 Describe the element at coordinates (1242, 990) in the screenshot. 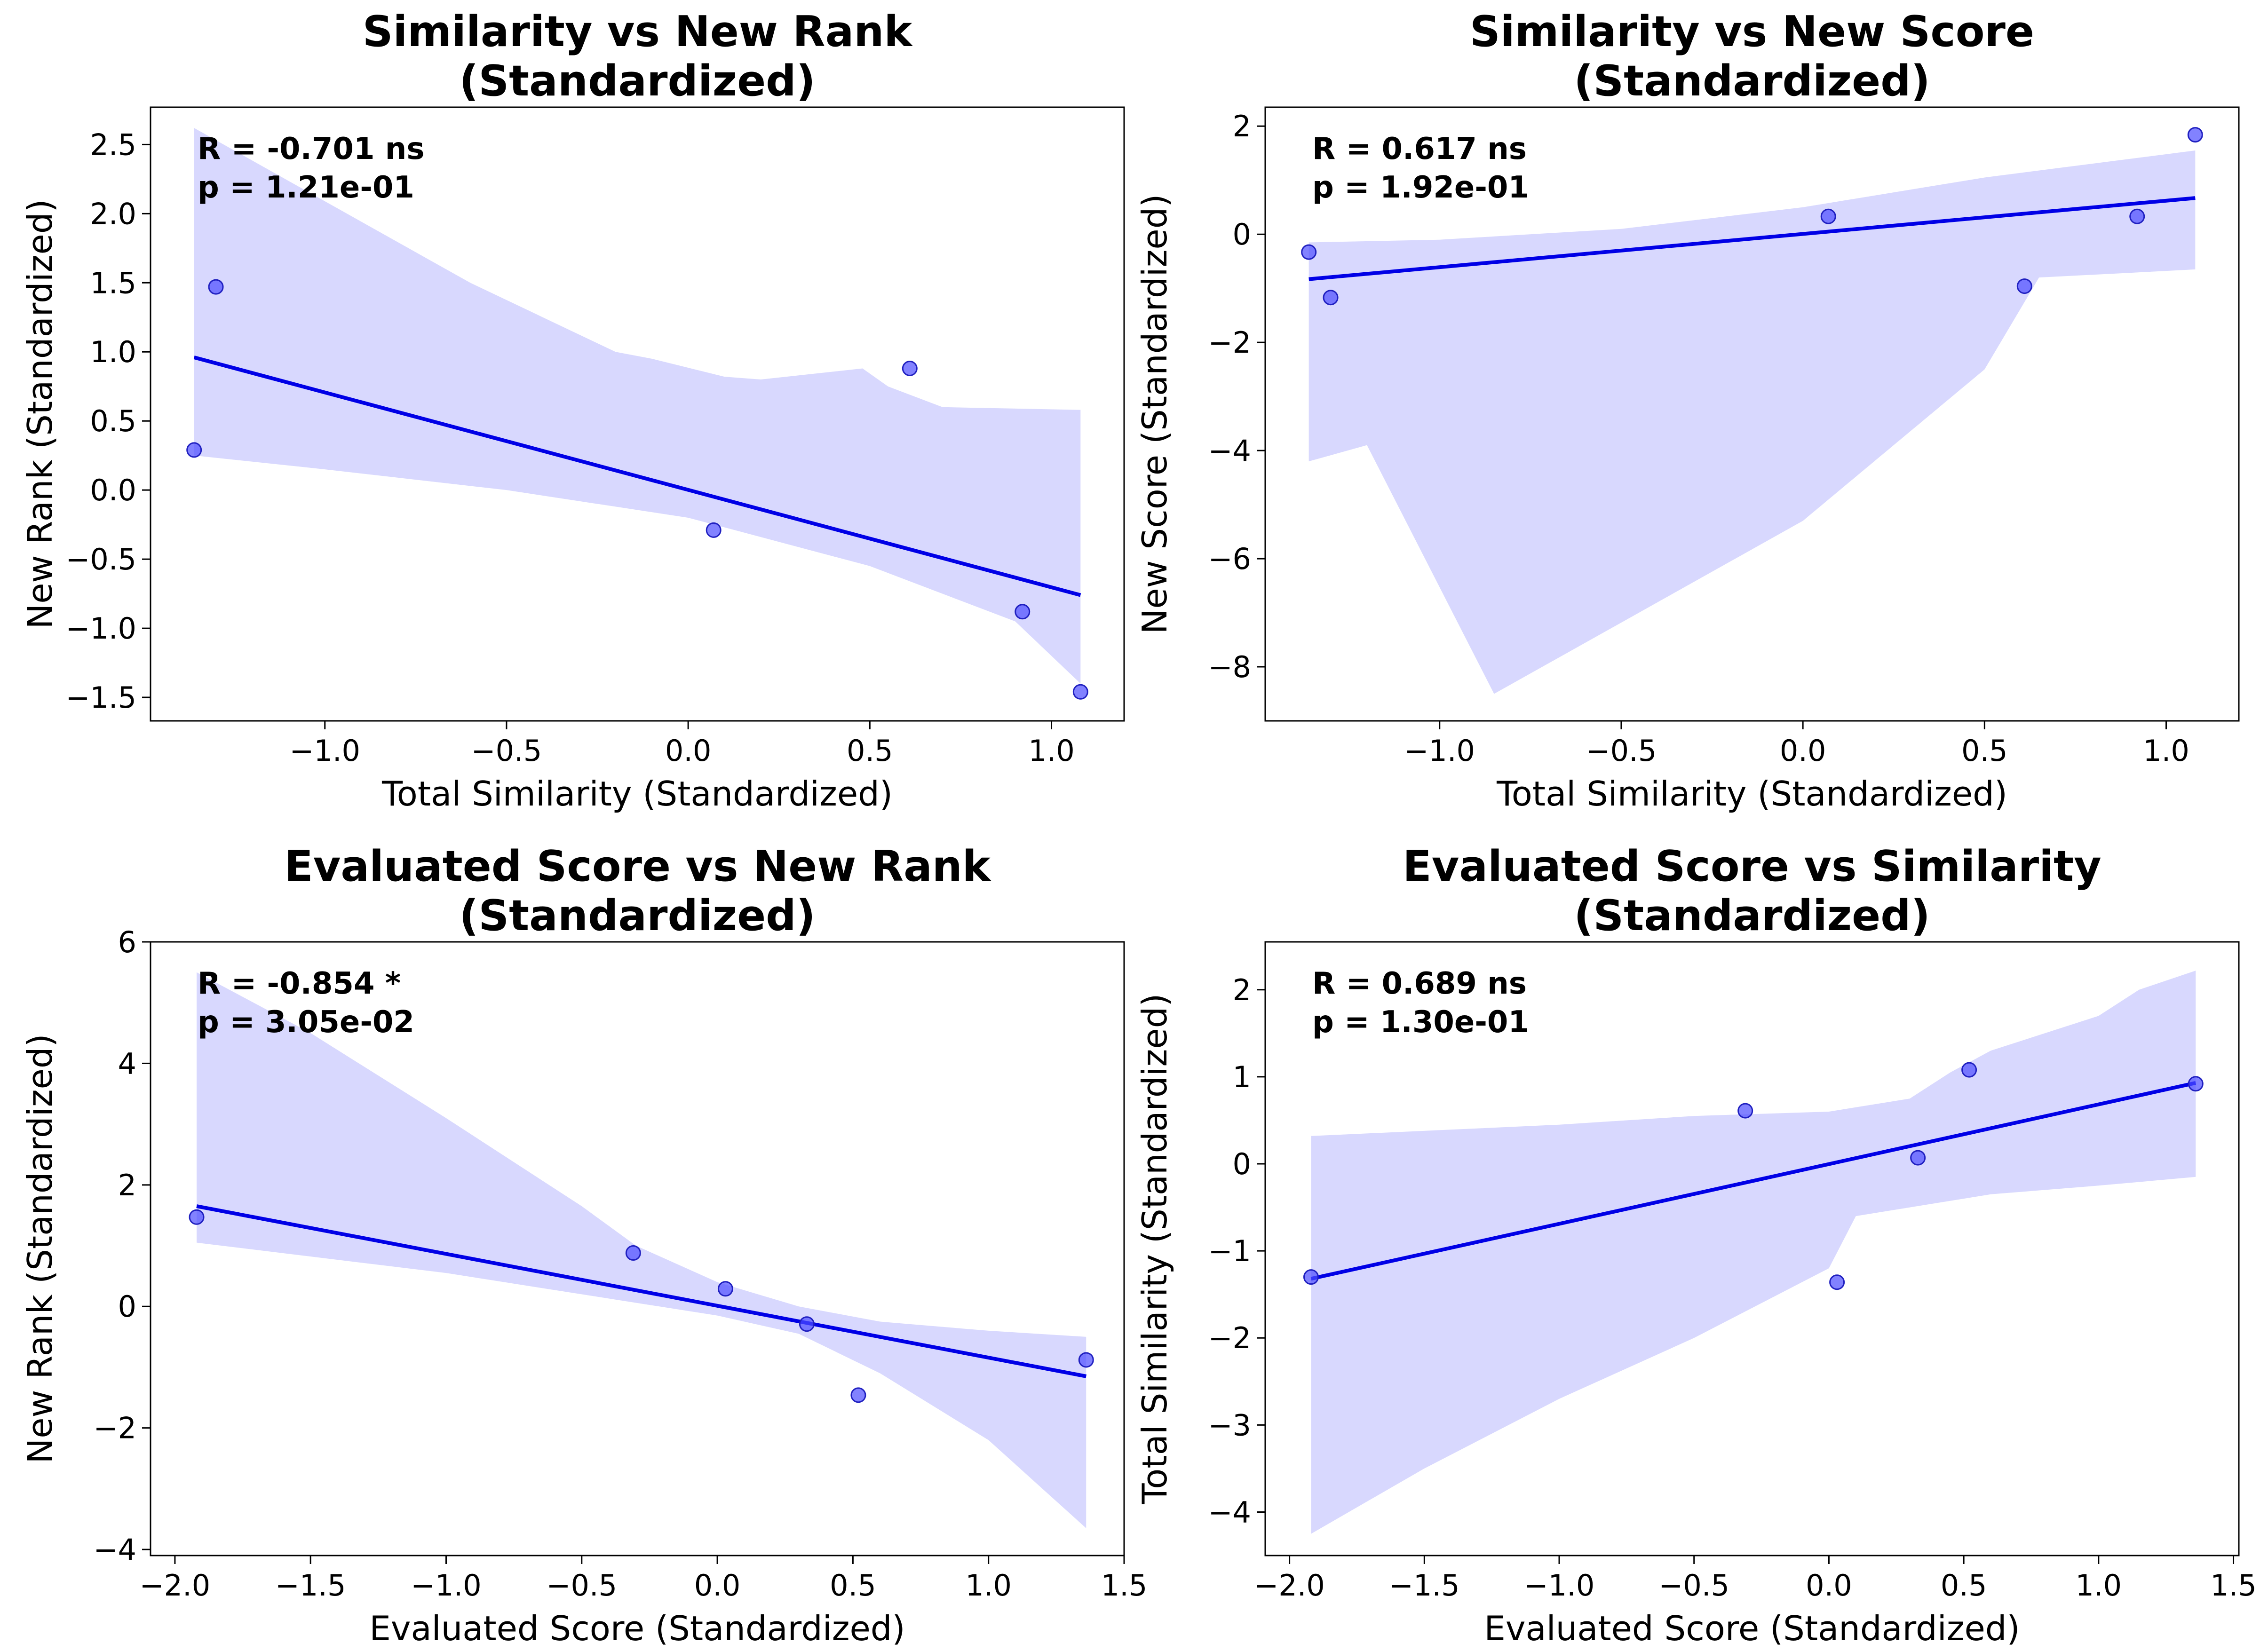

I see `y-tick-label: 2` at that location.